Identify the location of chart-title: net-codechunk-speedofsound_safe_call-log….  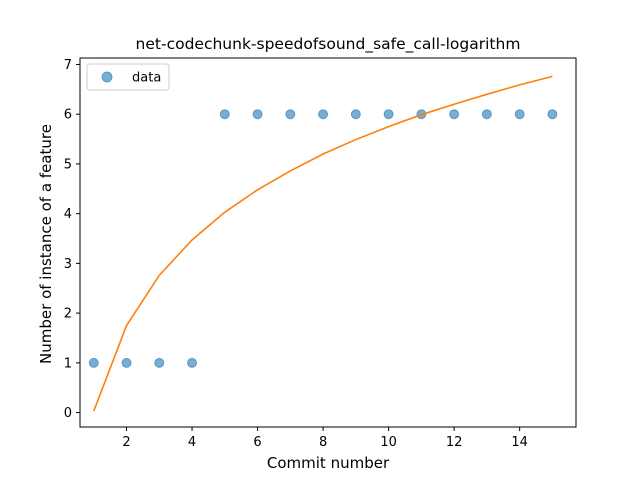
(328, 44).